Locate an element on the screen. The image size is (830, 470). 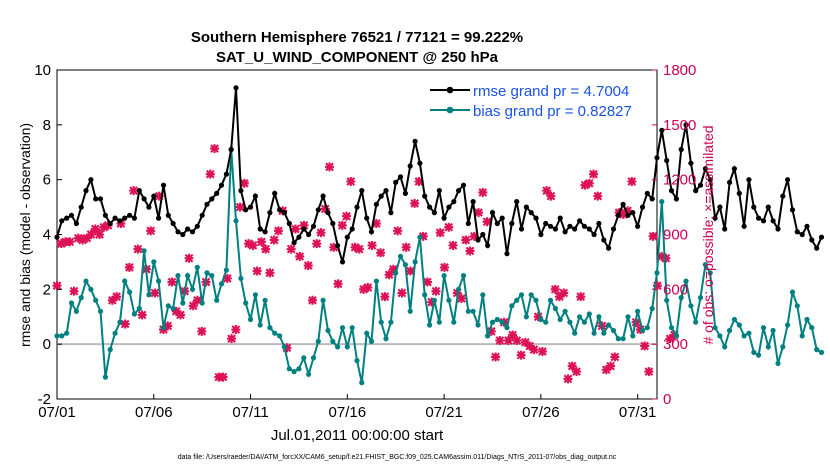
x-tick-label: 07/11 is located at coordinates (250, 412).